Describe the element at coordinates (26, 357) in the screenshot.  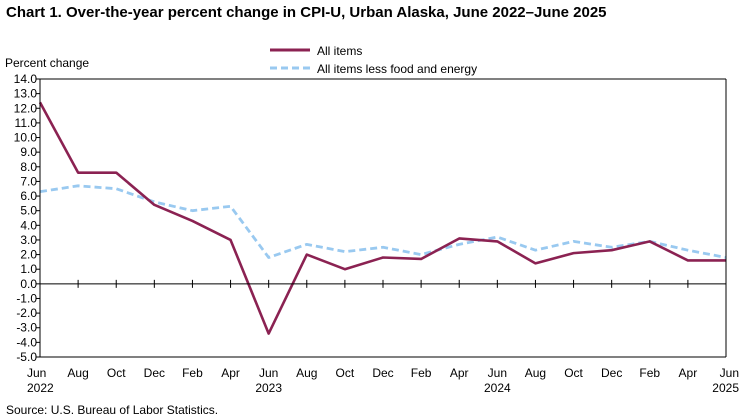
I see `y-tick-label: -5.0` at that location.